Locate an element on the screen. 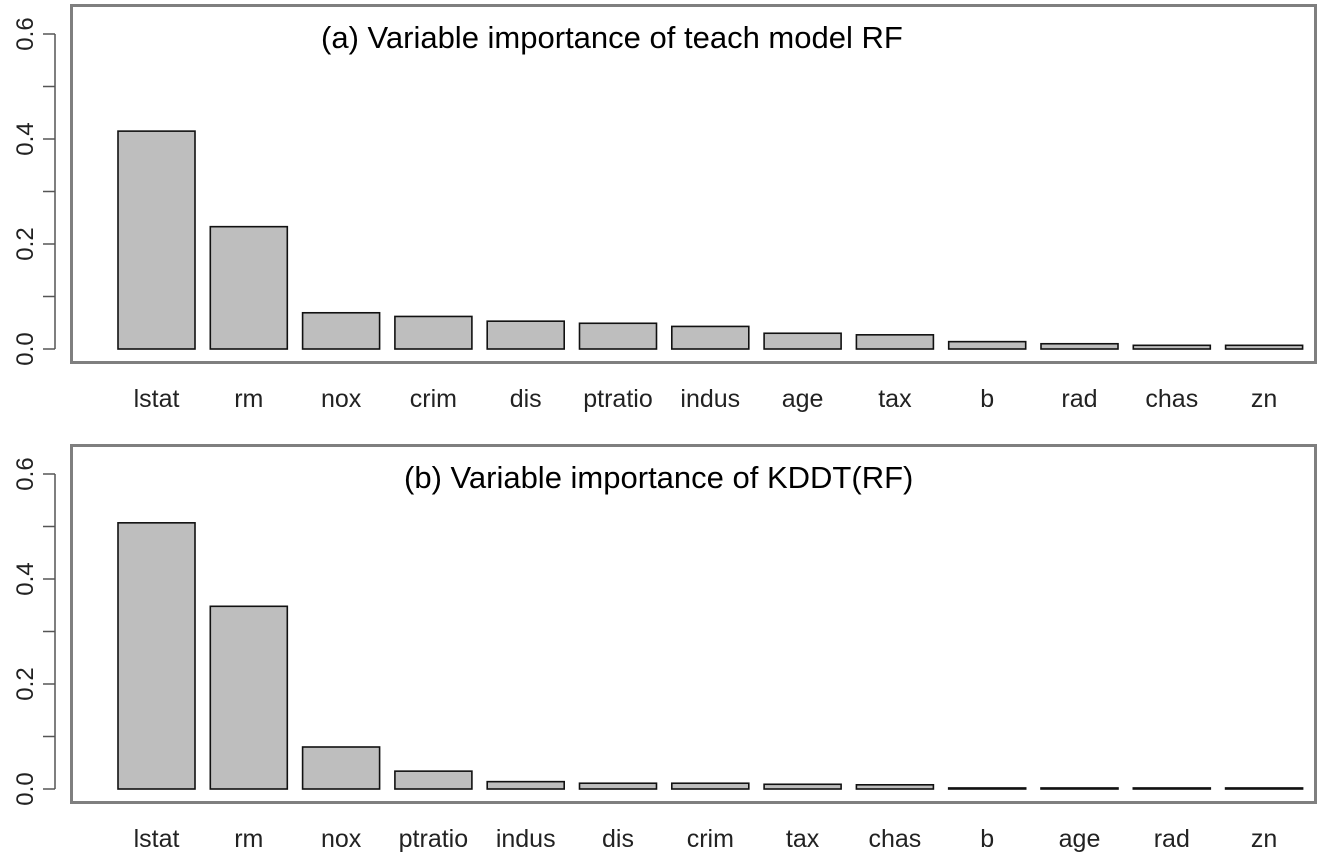 Image resolution: width=1330 pixels, height=860 pixels. chart-a-x-tick-label: nox is located at coordinates (341, 399).